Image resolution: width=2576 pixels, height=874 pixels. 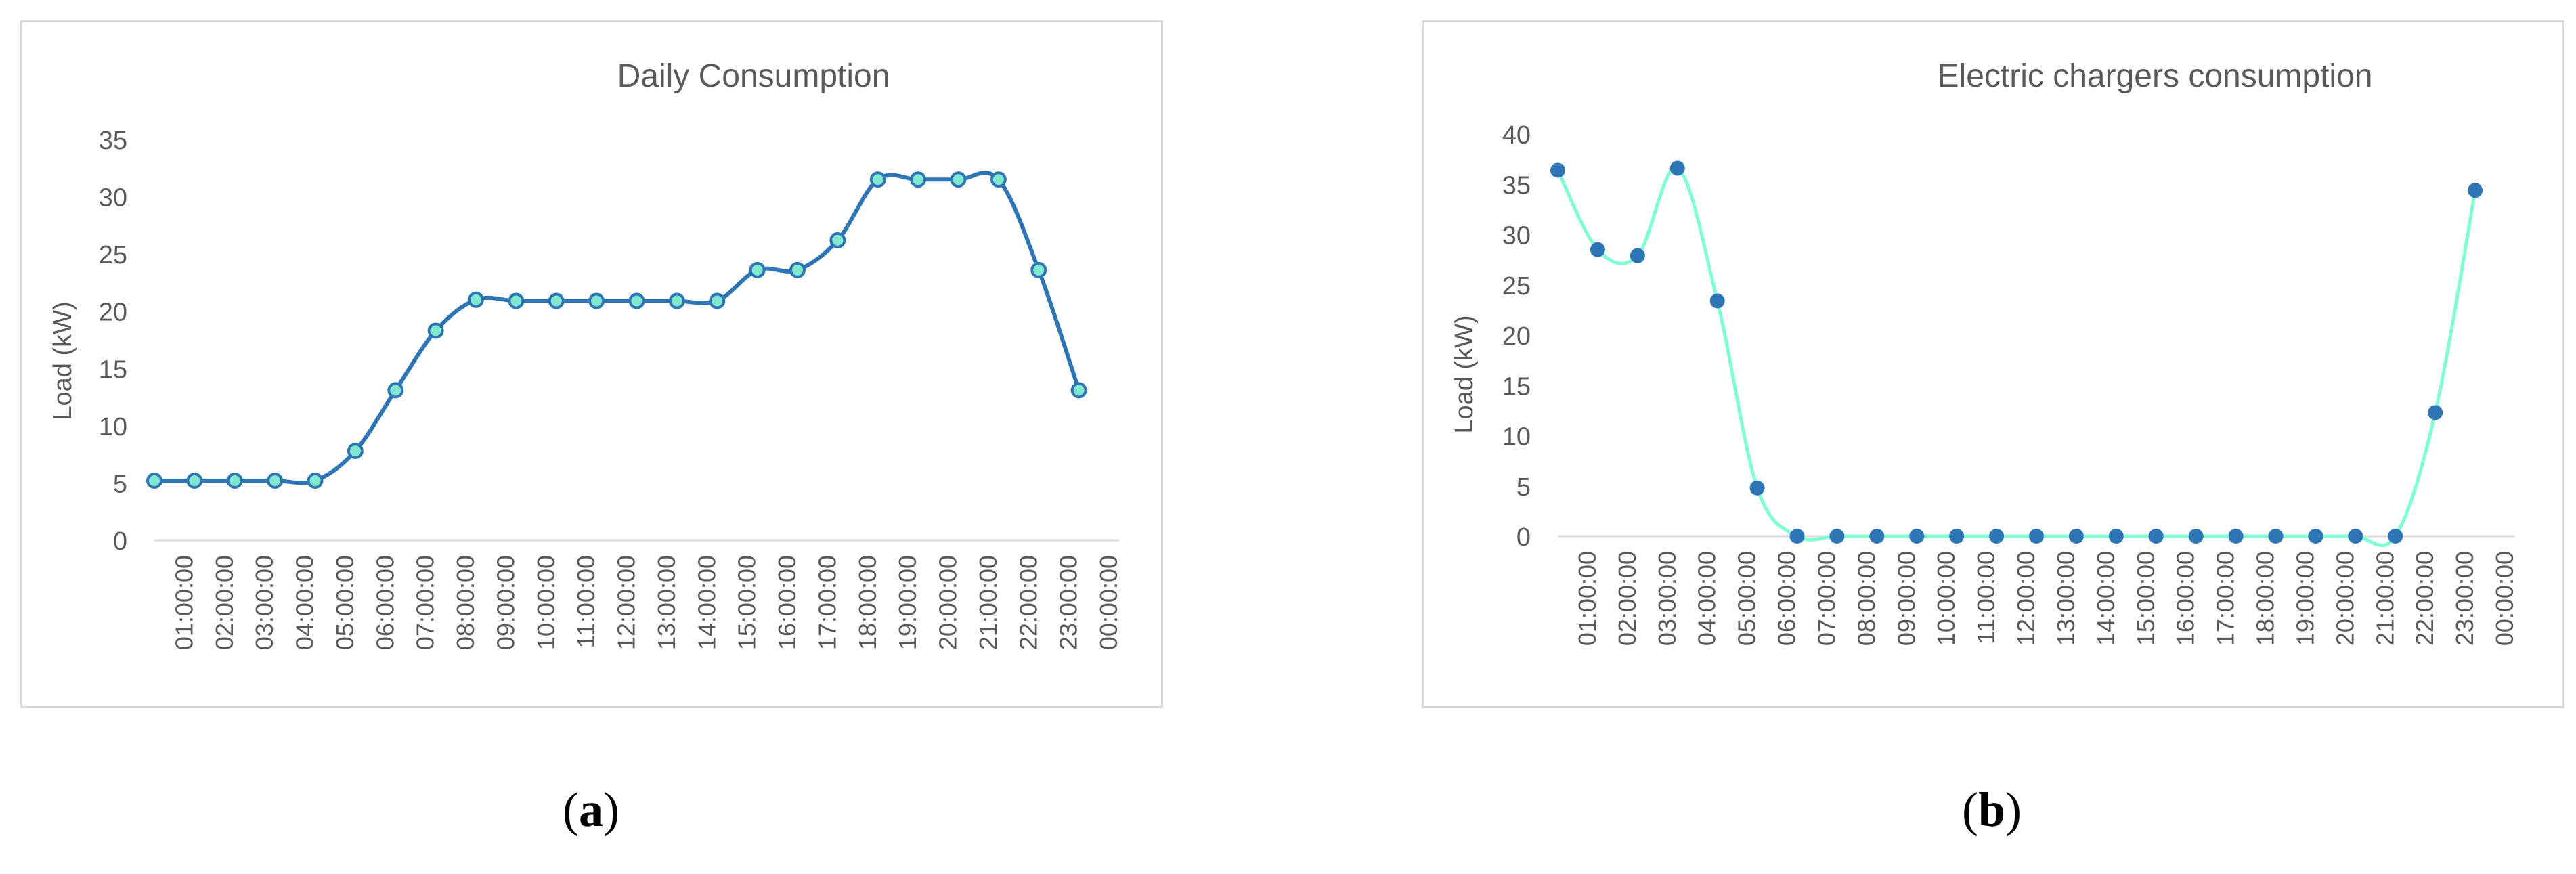 I want to click on x-tick-label: 23:00:00, so click(x=1069, y=602).